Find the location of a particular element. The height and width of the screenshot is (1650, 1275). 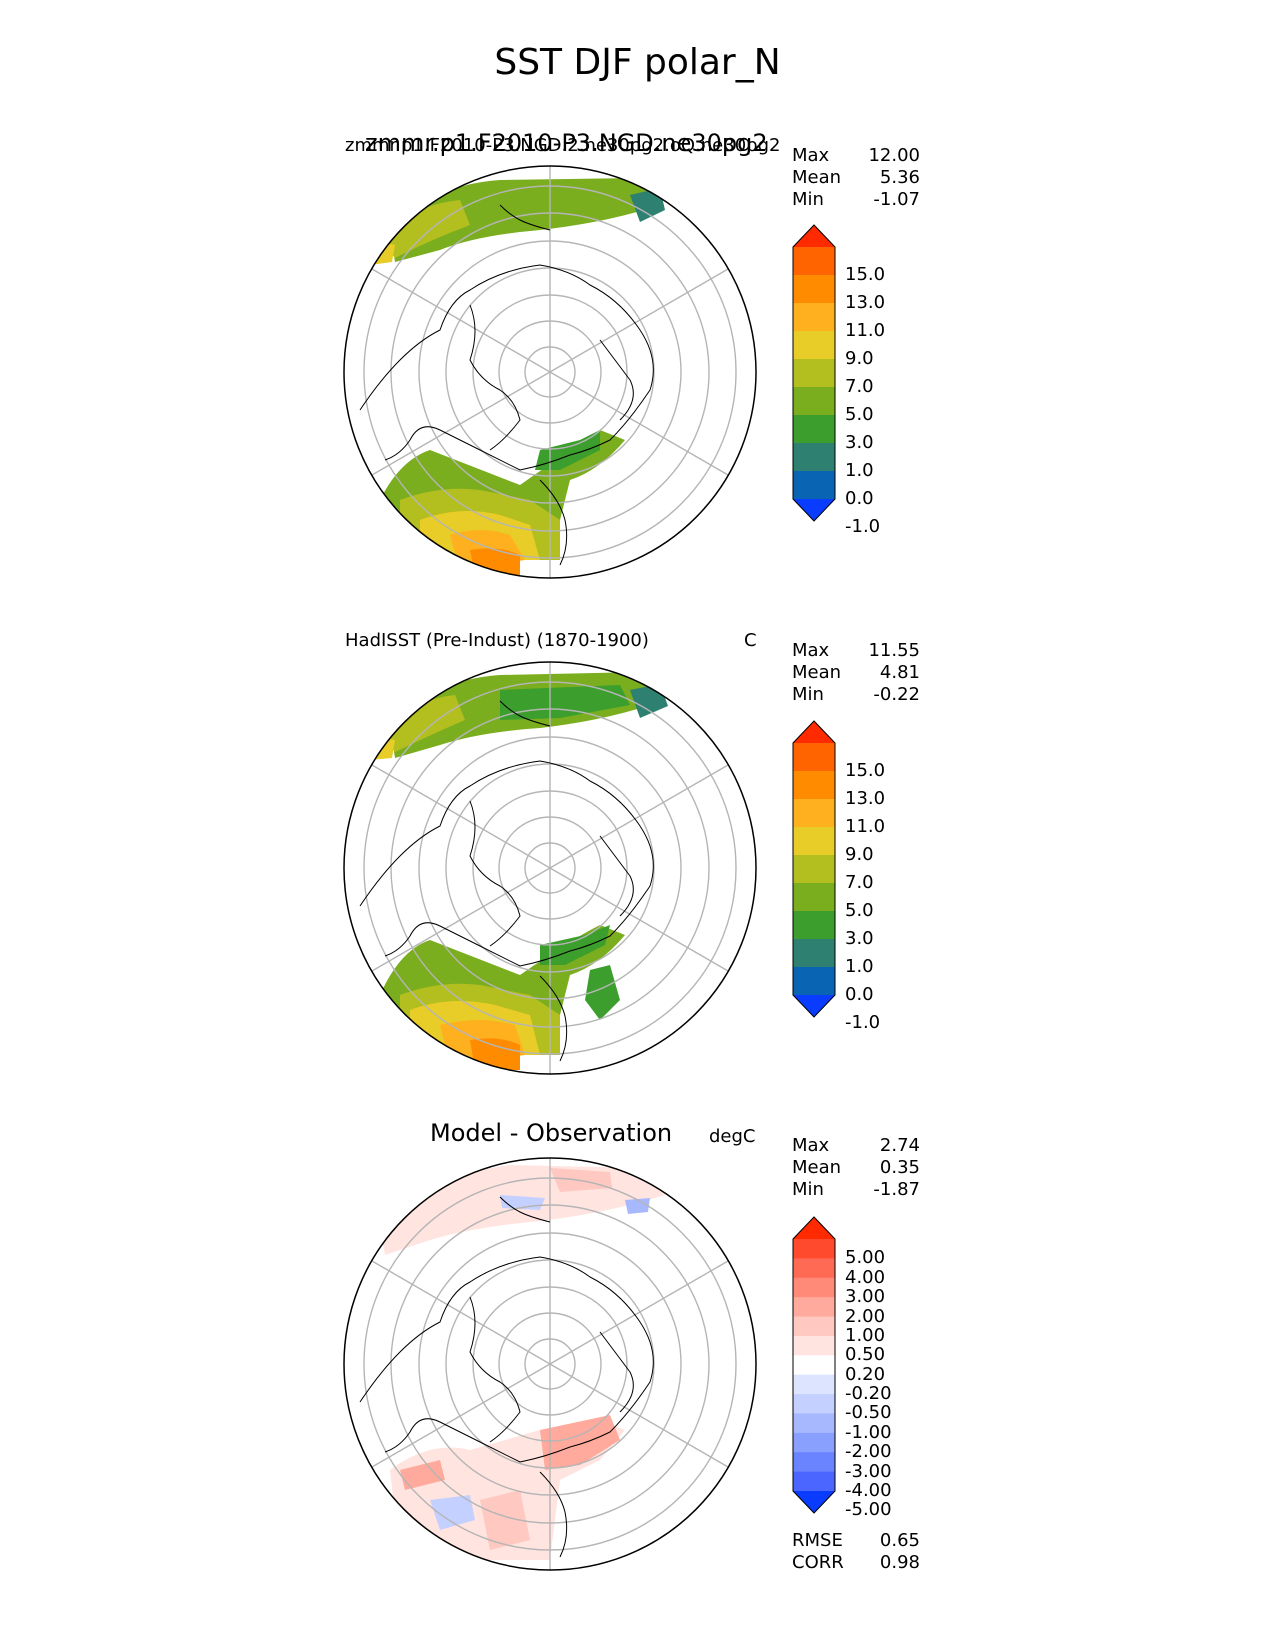

p2-map-border is located at coordinates (550, 868).